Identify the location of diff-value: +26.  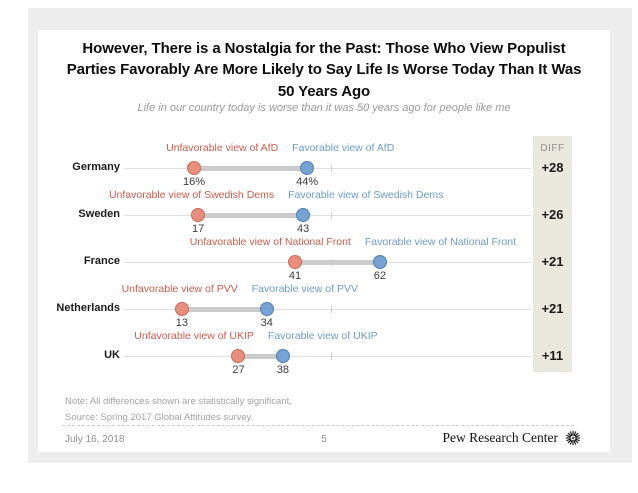
(552, 214).